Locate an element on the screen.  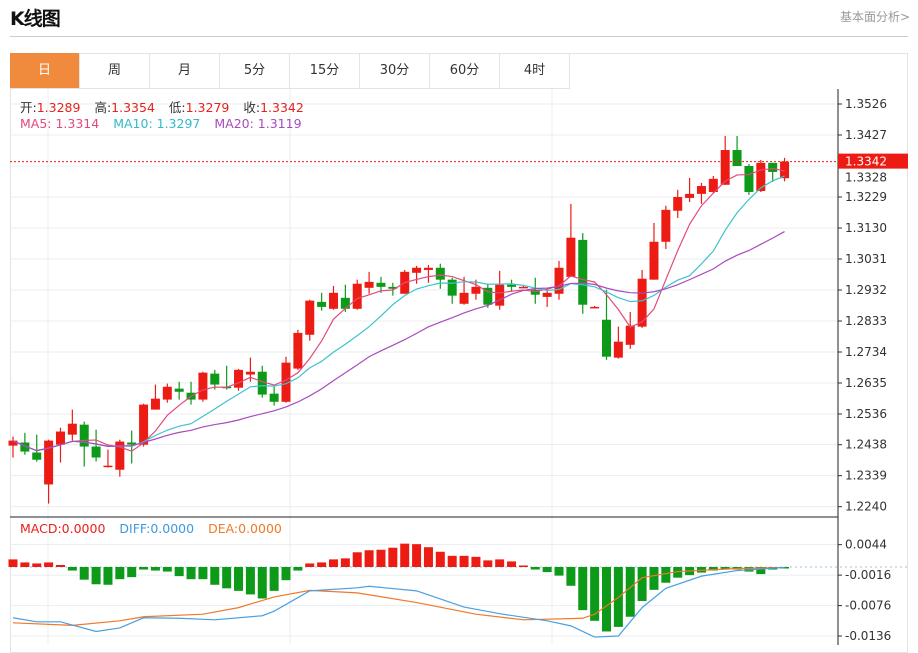
tab-60min: 60分 is located at coordinates (465, 70).